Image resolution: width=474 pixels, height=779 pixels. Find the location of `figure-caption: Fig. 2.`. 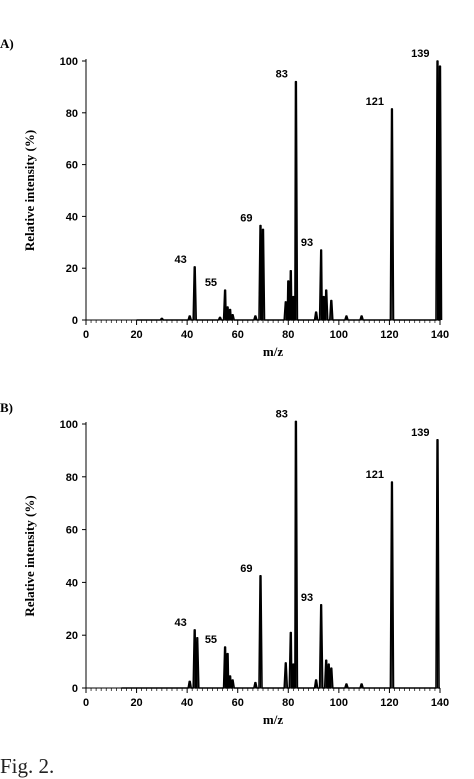

figure-caption: Fig. 2. is located at coordinates (27, 766).